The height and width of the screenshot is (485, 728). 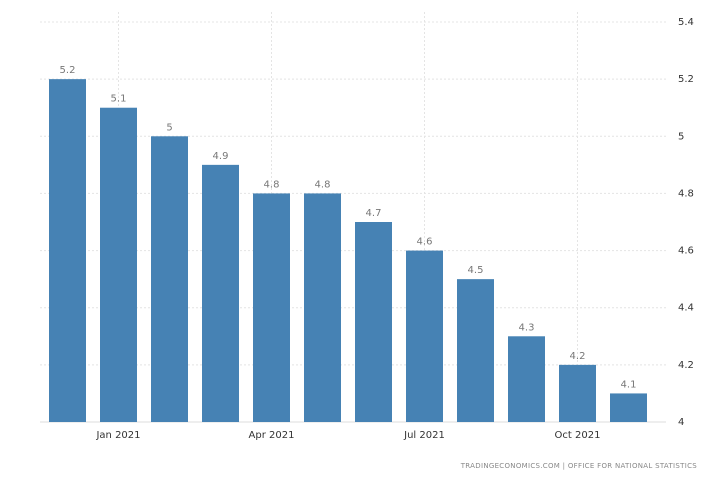 What do you see at coordinates (629, 384) in the screenshot?
I see `value-label: 4.1` at bounding box center [629, 384].